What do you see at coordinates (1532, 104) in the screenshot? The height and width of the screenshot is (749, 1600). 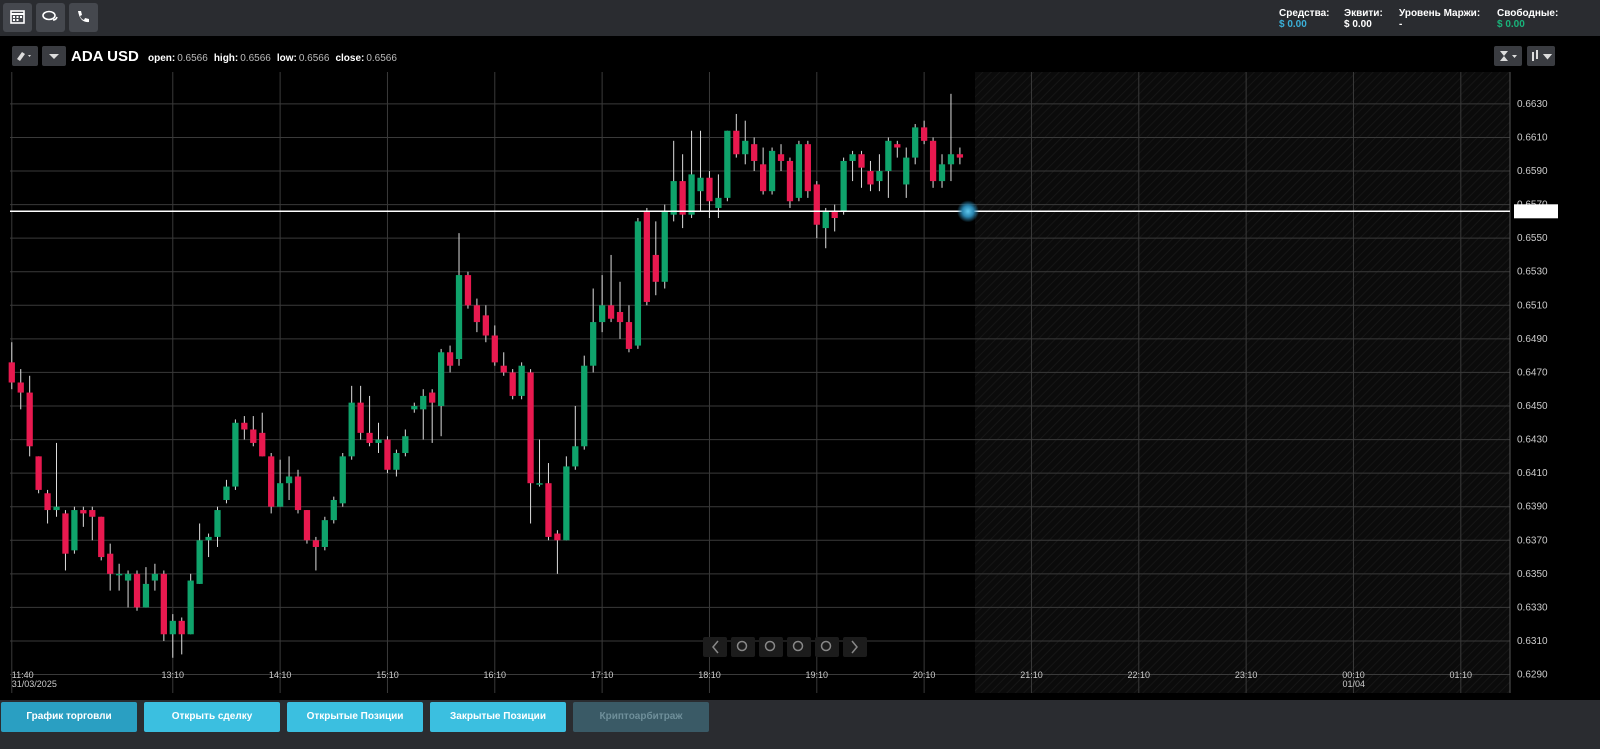 I see `y-tick-label: 0.6630` at bounding box center [1532, 104].